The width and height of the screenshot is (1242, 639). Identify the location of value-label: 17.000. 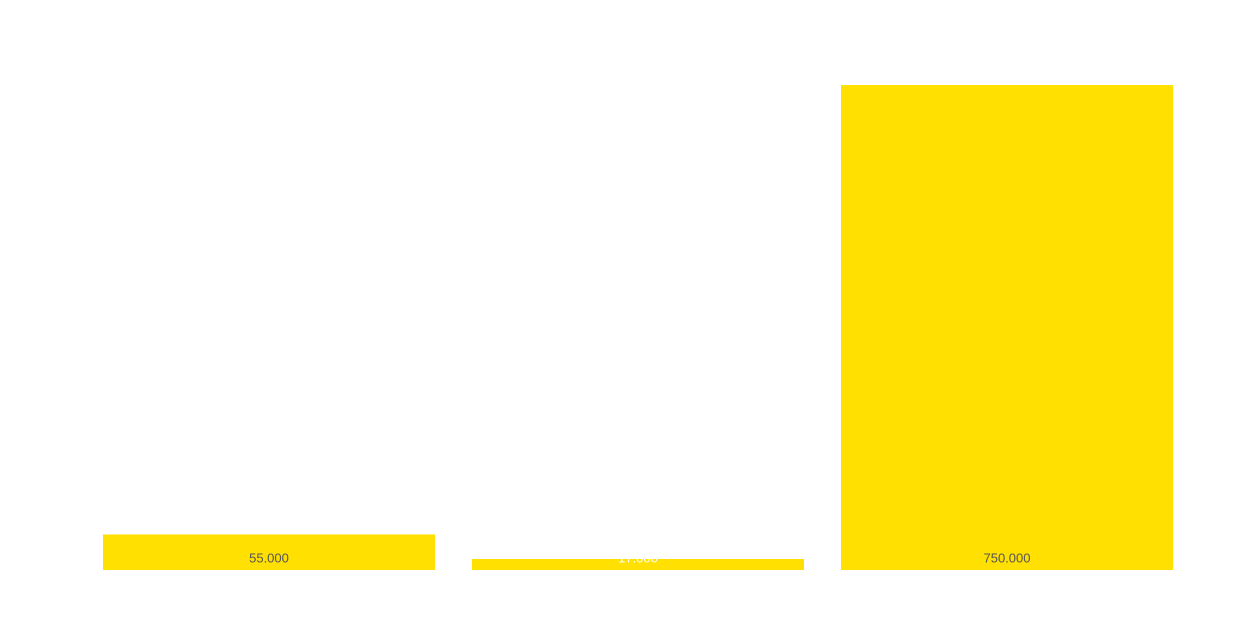
(638, 557).